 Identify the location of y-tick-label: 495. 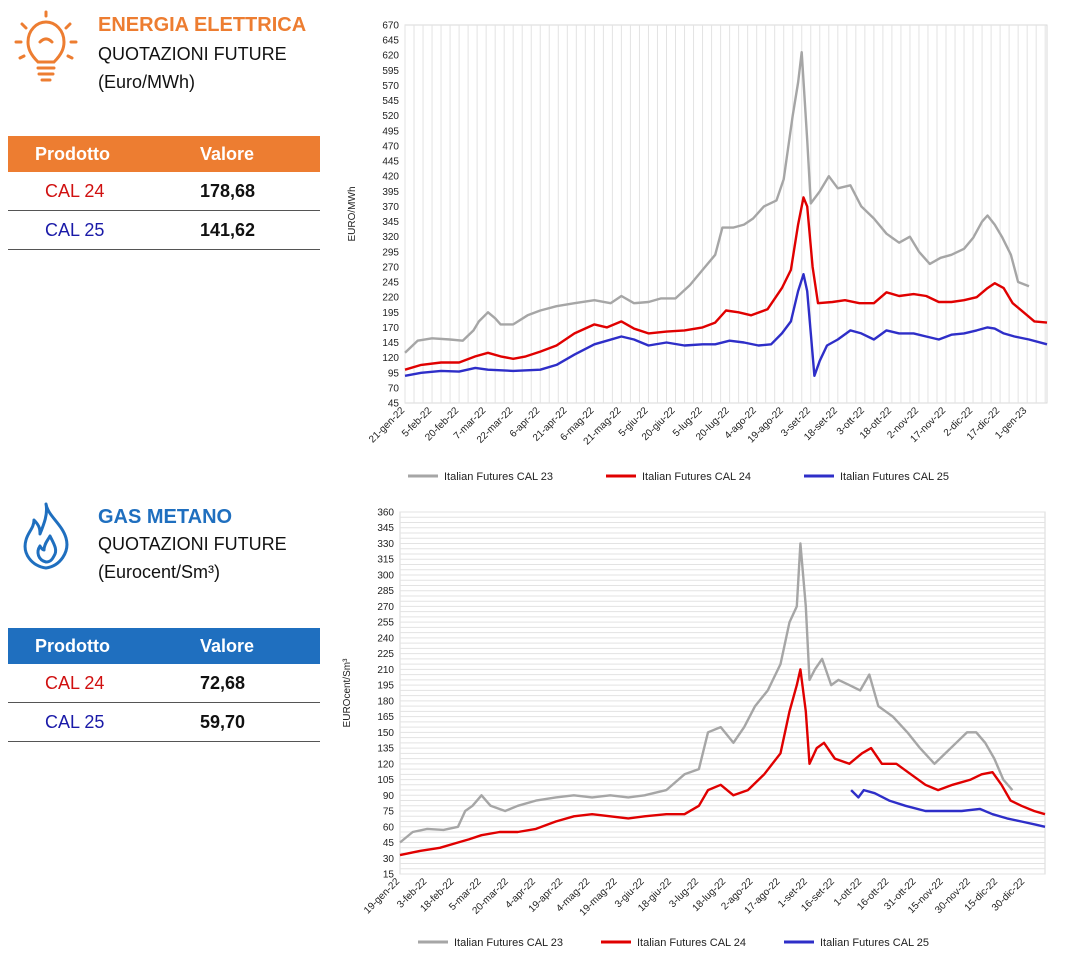
(390, 131).